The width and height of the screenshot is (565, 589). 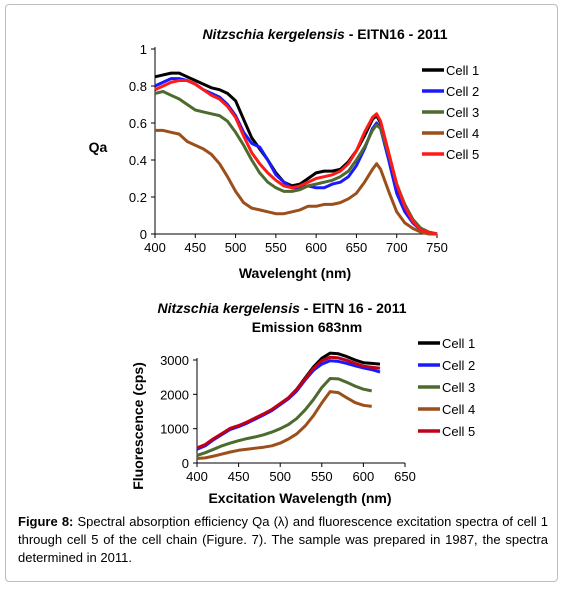 I want to click on chart2-x-tick-label: 500, so click(x=280, y=476).